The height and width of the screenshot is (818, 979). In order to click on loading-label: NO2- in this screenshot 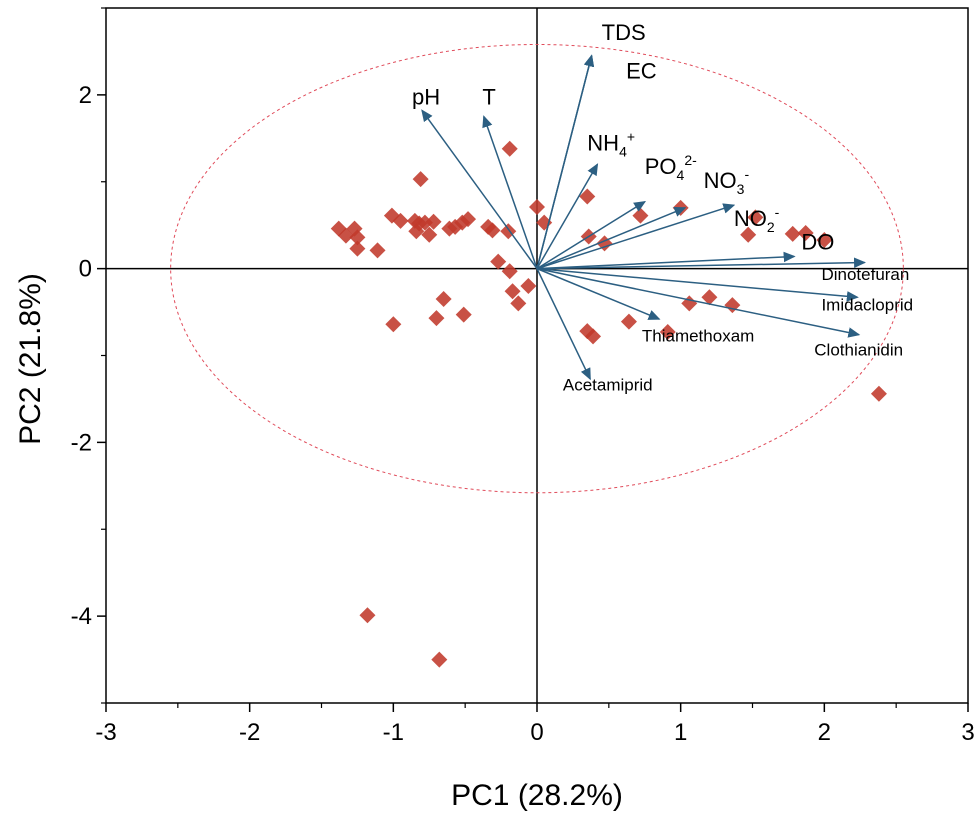, I will do `click(757, 219)`.